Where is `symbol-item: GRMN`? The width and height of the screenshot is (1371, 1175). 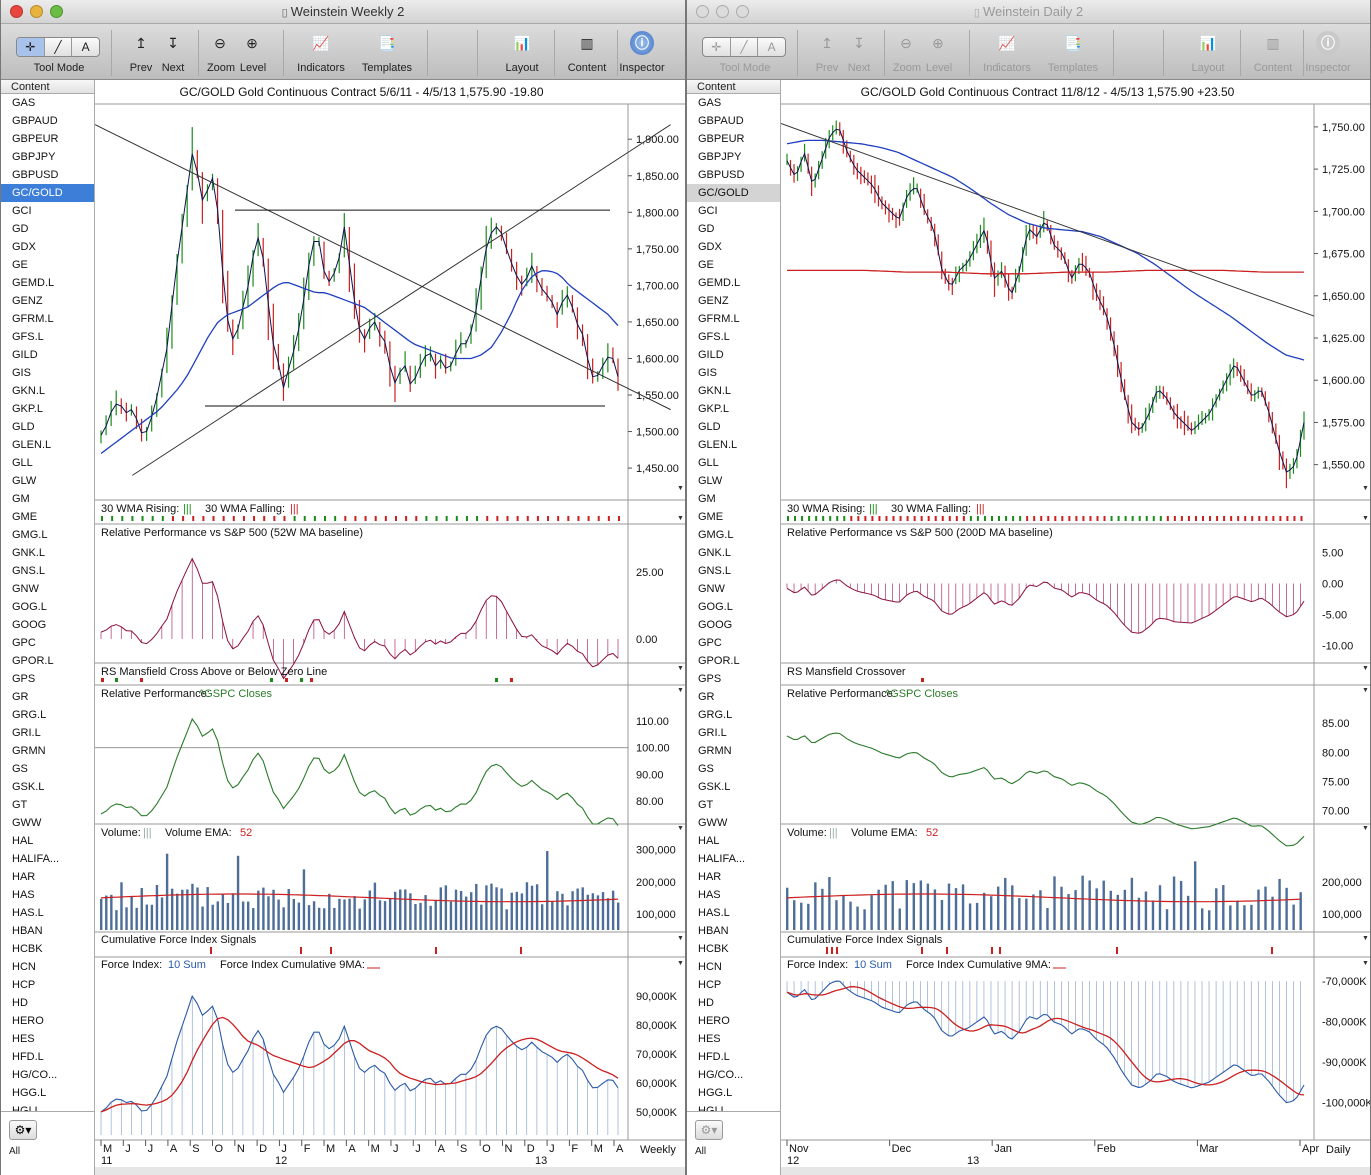
symbol-item: GRMN is located at coordinates (715, 751).